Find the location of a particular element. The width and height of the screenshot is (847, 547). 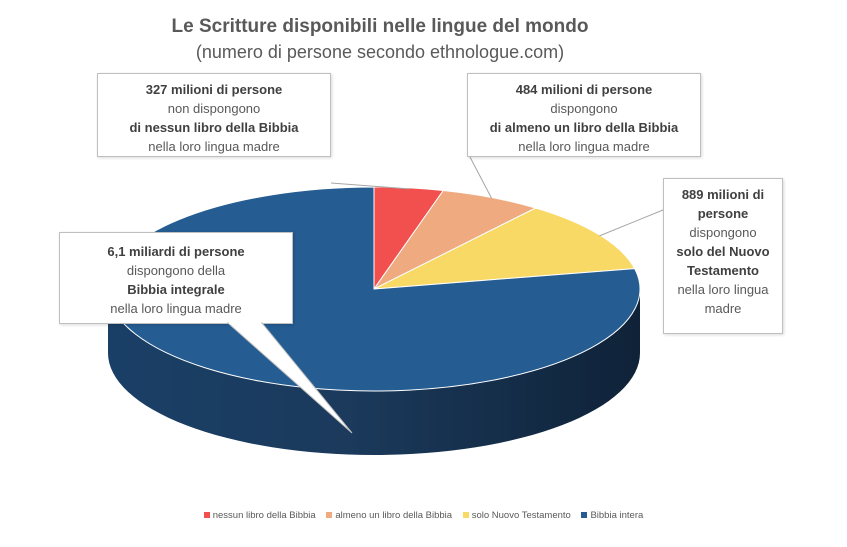

callout-nt-verb: dispongono is located at coordinates (723, 232).